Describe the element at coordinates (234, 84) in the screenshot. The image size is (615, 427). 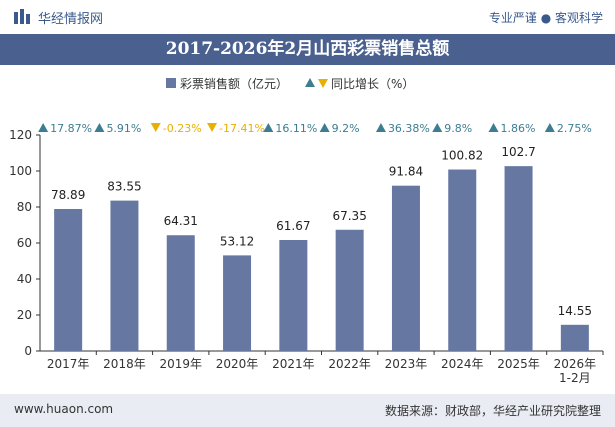
I see `legend-bar-label: 彩票销售额（亿元）` at that location.